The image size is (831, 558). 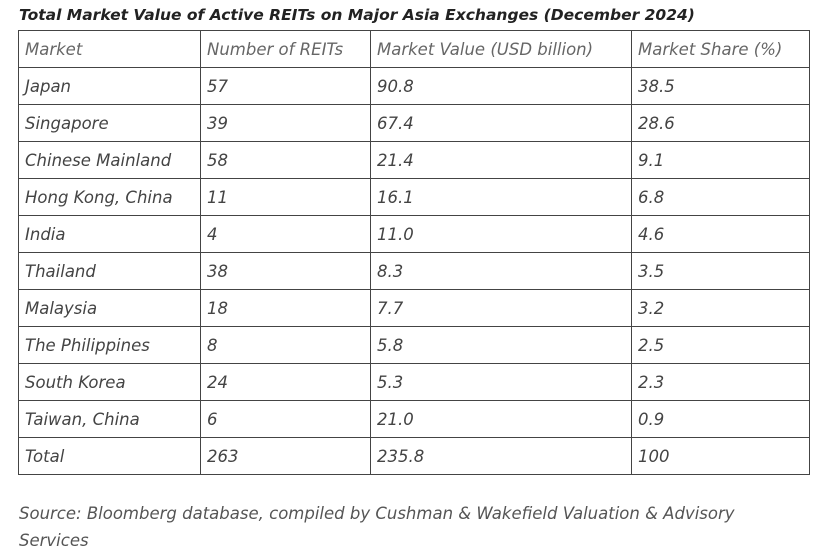 I want to click on cell-market-share: 3.5, so click(x=720, y=271).